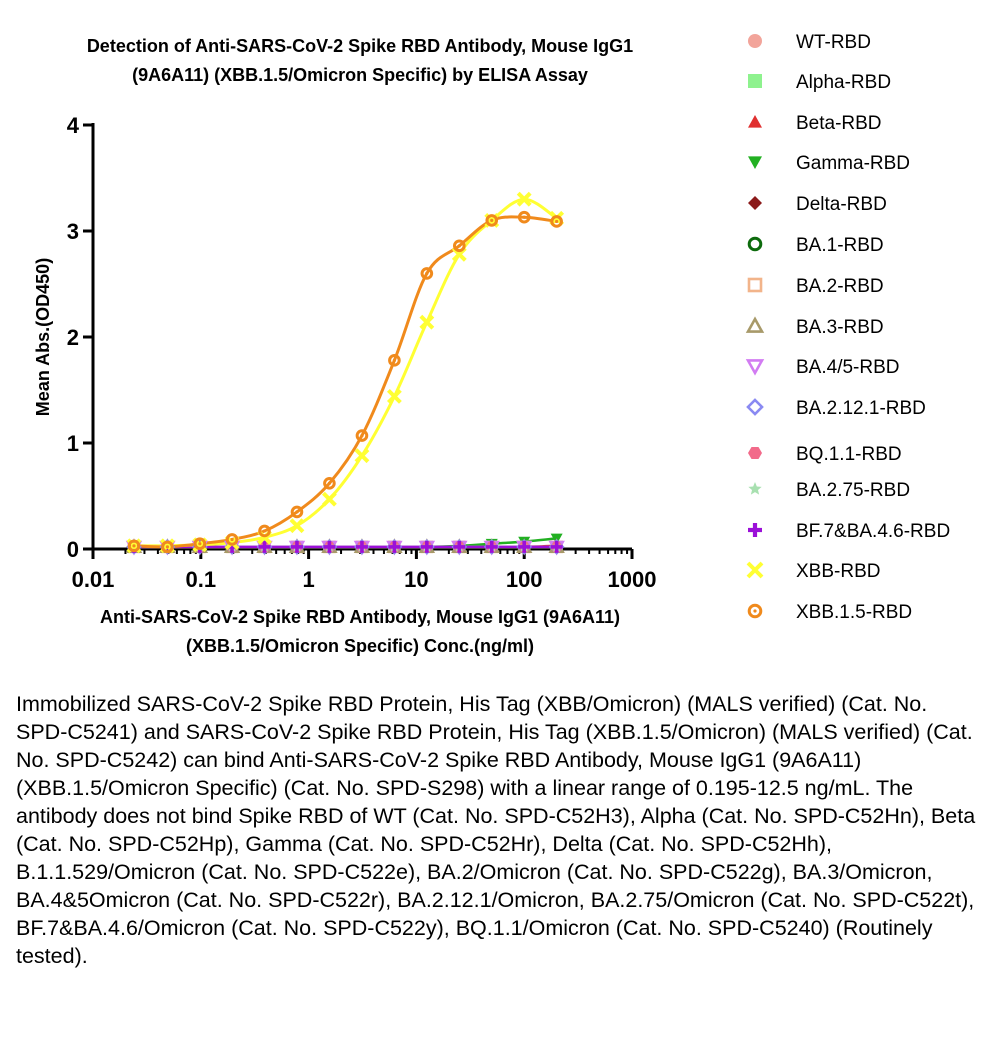  What do you see at coordinates (854, 612) in the screenshot?
I see `legend-label: XBB.1.5-RBD` at bounding box center [854, 612].